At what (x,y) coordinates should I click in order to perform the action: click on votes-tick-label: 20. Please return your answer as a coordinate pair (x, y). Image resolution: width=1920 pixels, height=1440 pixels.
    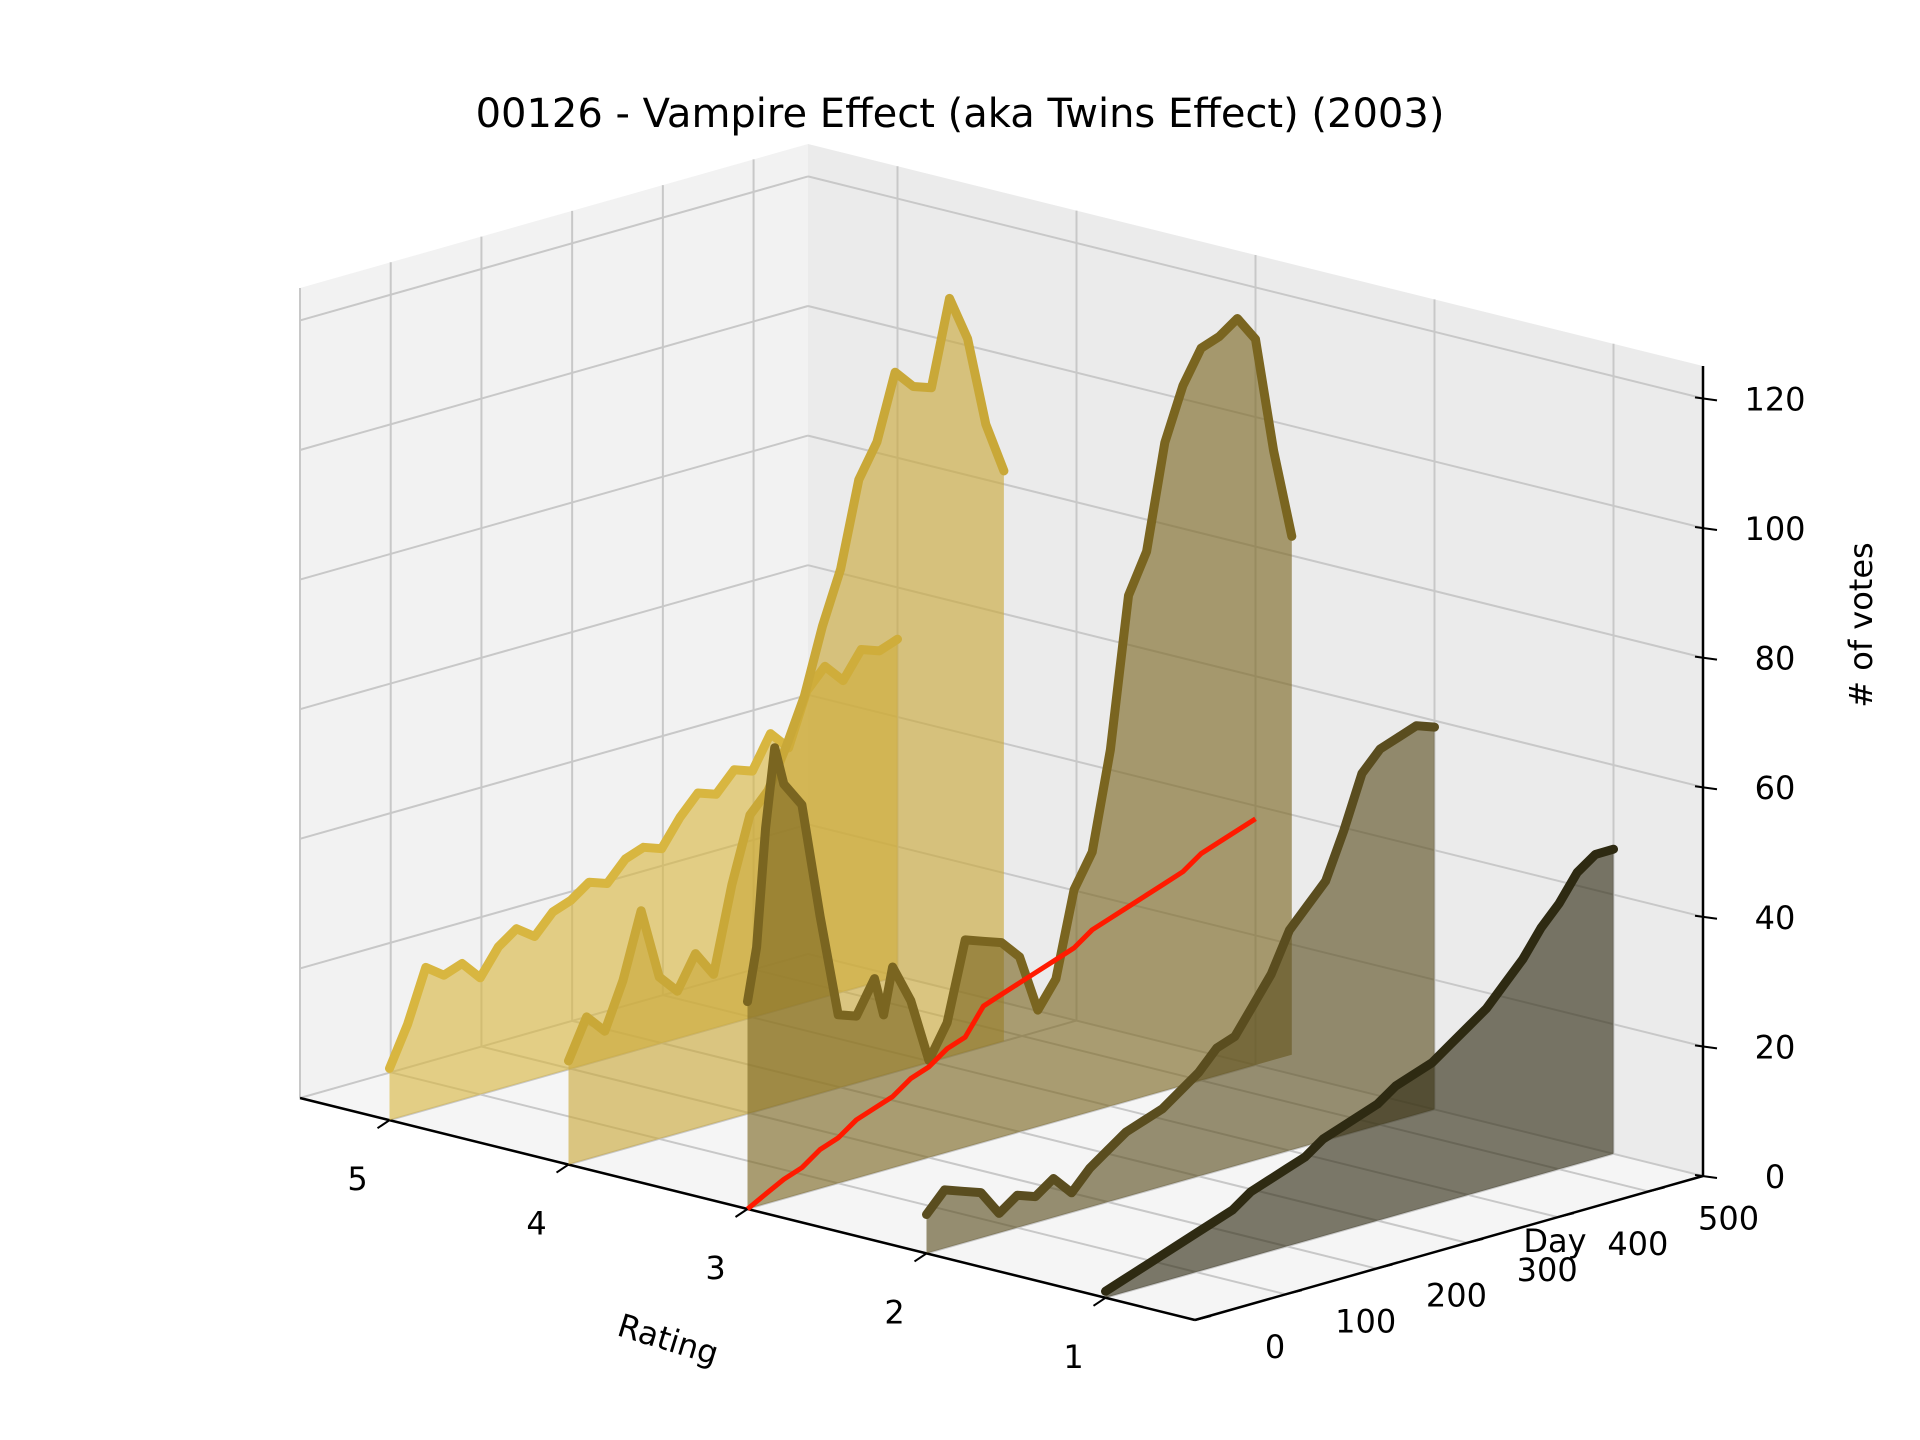
    Looking at the image, I should click on (1775, 1047).